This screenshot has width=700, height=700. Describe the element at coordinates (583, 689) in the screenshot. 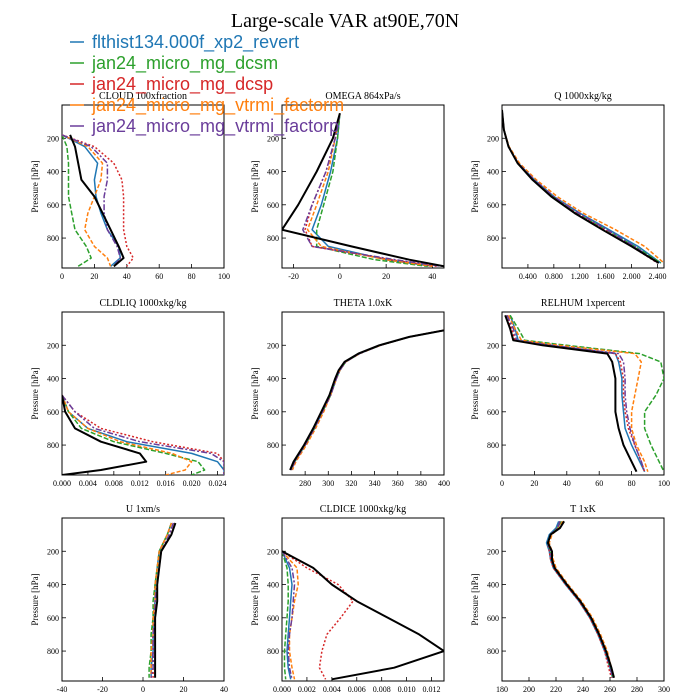

I see `x-tick-label: 240` at that location.